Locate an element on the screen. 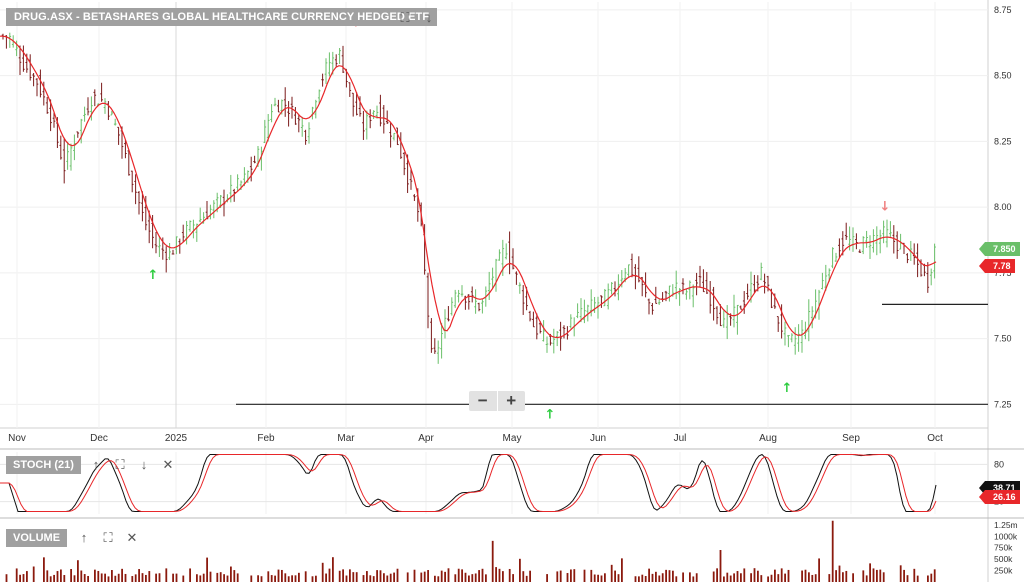 This screenshot has height=582, width=1024. x-tick-label: 2025 is located at coordinates (176, 438).